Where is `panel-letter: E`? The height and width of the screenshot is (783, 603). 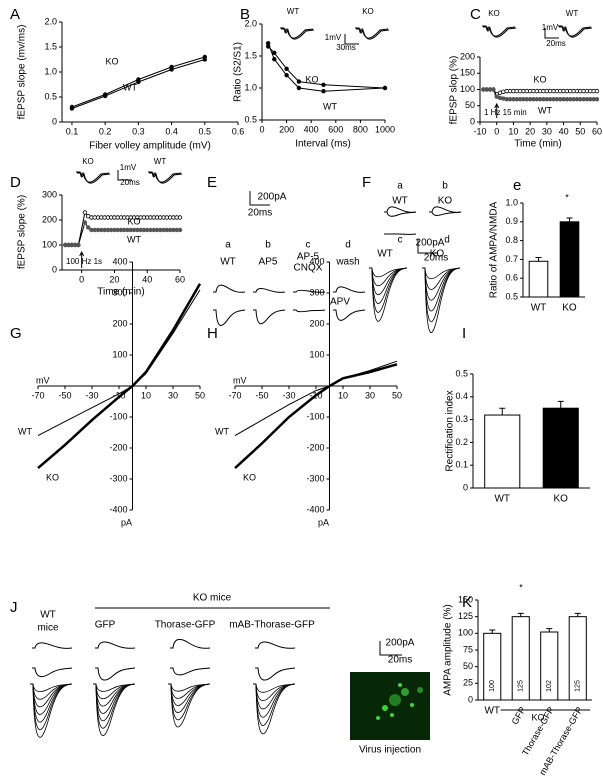
panel-letter: E is located at coordinates (212, 182).